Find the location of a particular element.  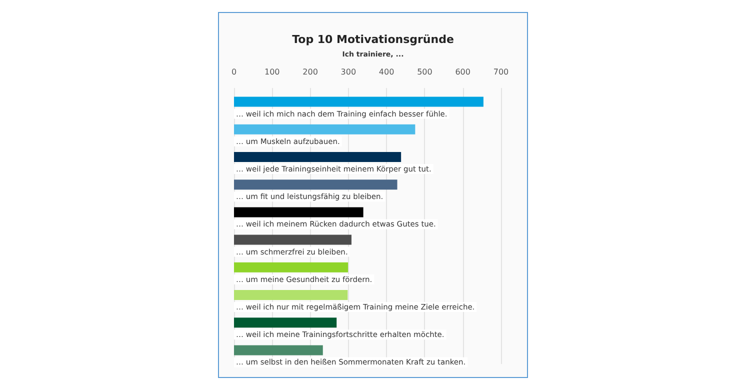

x-tick-label: 500 is located at coordinates (424, 72).